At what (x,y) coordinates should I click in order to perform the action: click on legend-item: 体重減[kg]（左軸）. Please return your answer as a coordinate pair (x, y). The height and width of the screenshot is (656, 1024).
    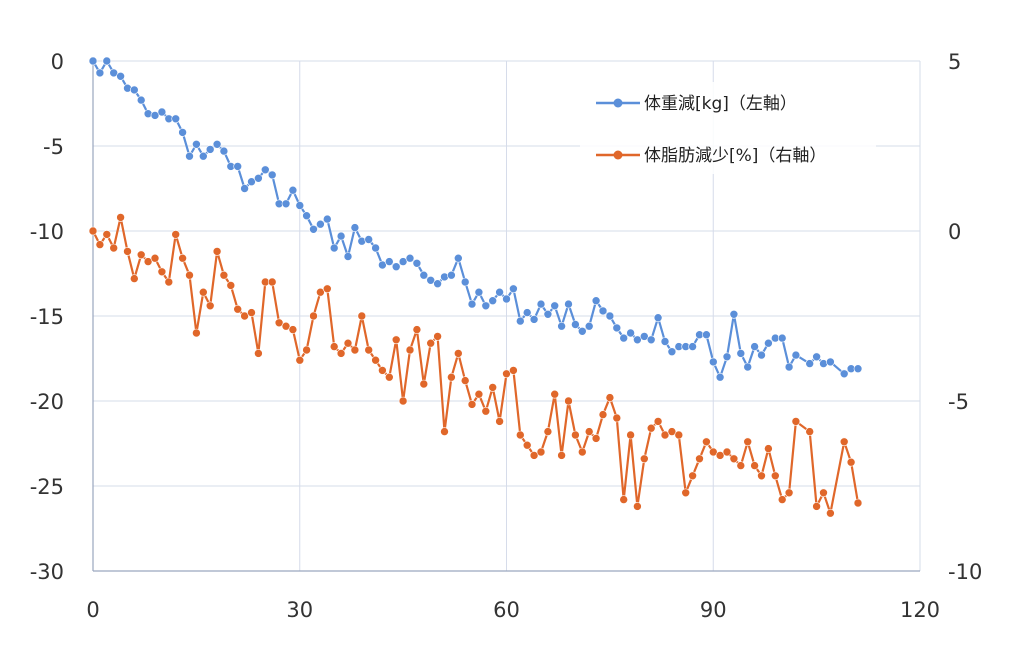
    Looking at the image, I should click on (696, 104).